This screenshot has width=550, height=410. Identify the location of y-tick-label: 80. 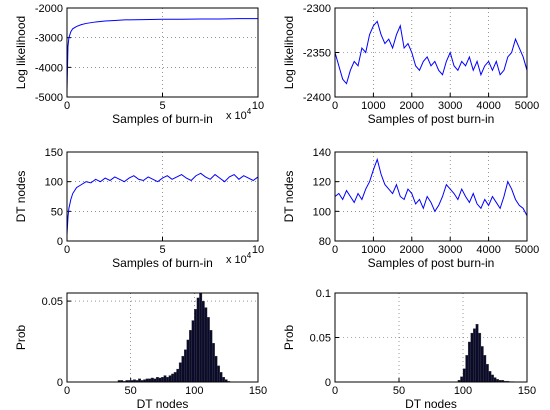
(325, 242).